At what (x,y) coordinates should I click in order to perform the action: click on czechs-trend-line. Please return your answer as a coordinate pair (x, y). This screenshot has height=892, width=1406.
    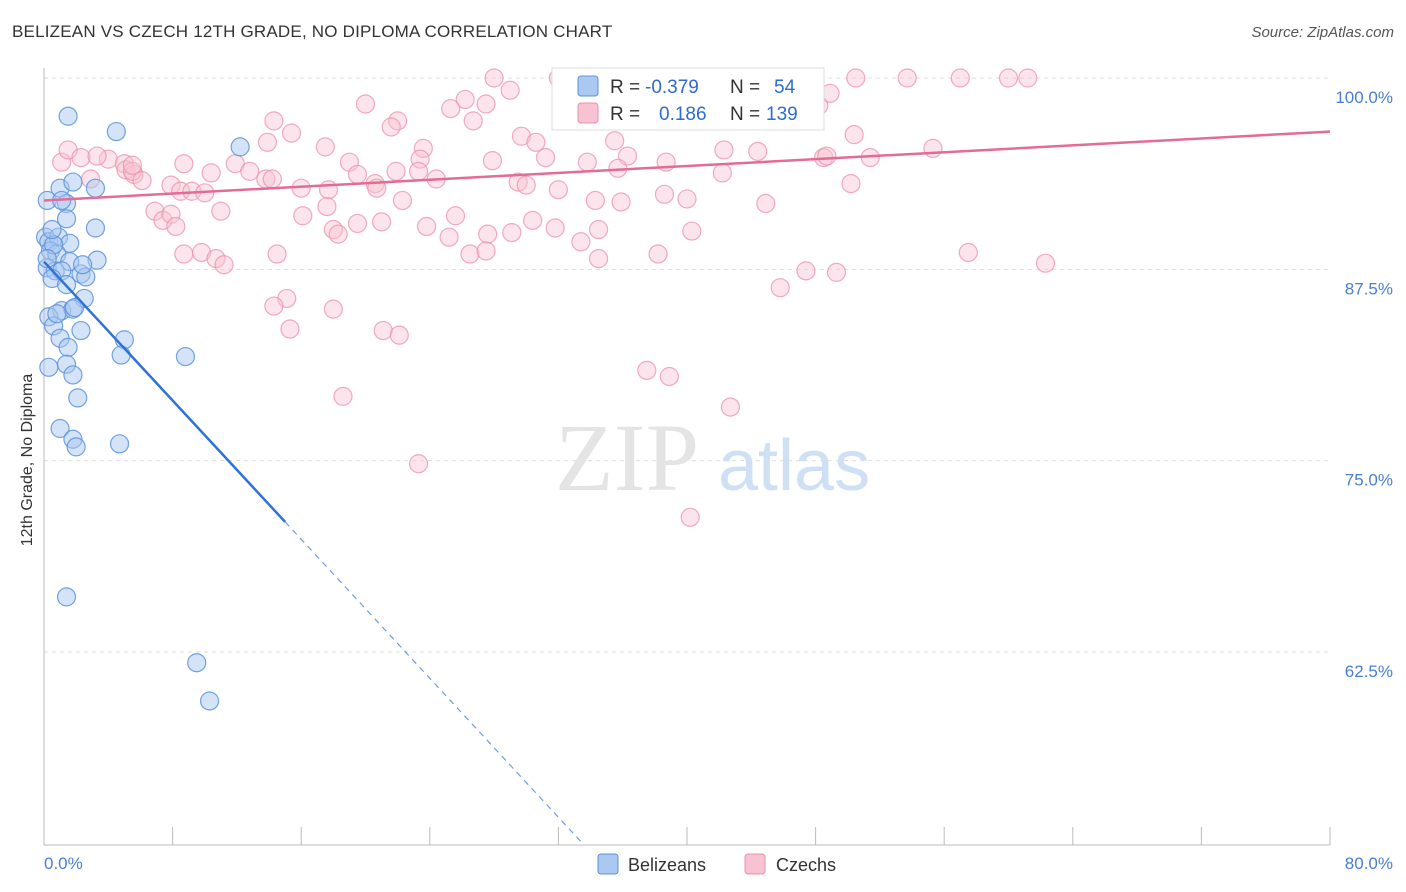
    Looking at the image, I should click on (687, 166).